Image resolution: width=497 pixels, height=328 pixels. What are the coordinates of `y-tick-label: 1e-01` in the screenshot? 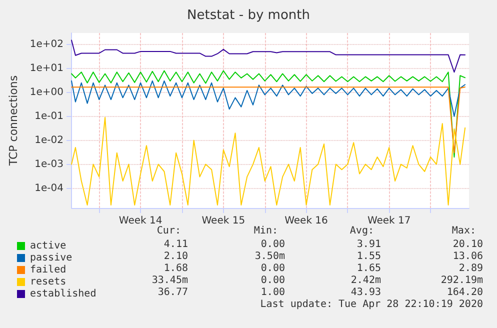 It's located at (49, 116).